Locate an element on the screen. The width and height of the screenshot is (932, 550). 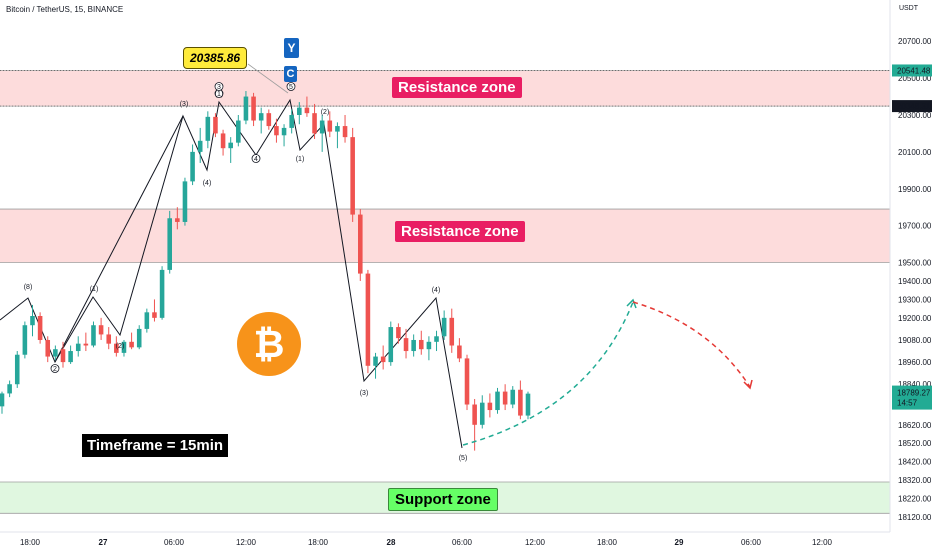
y-tick-label: 19700.00 is located at coordinates (915, 226).